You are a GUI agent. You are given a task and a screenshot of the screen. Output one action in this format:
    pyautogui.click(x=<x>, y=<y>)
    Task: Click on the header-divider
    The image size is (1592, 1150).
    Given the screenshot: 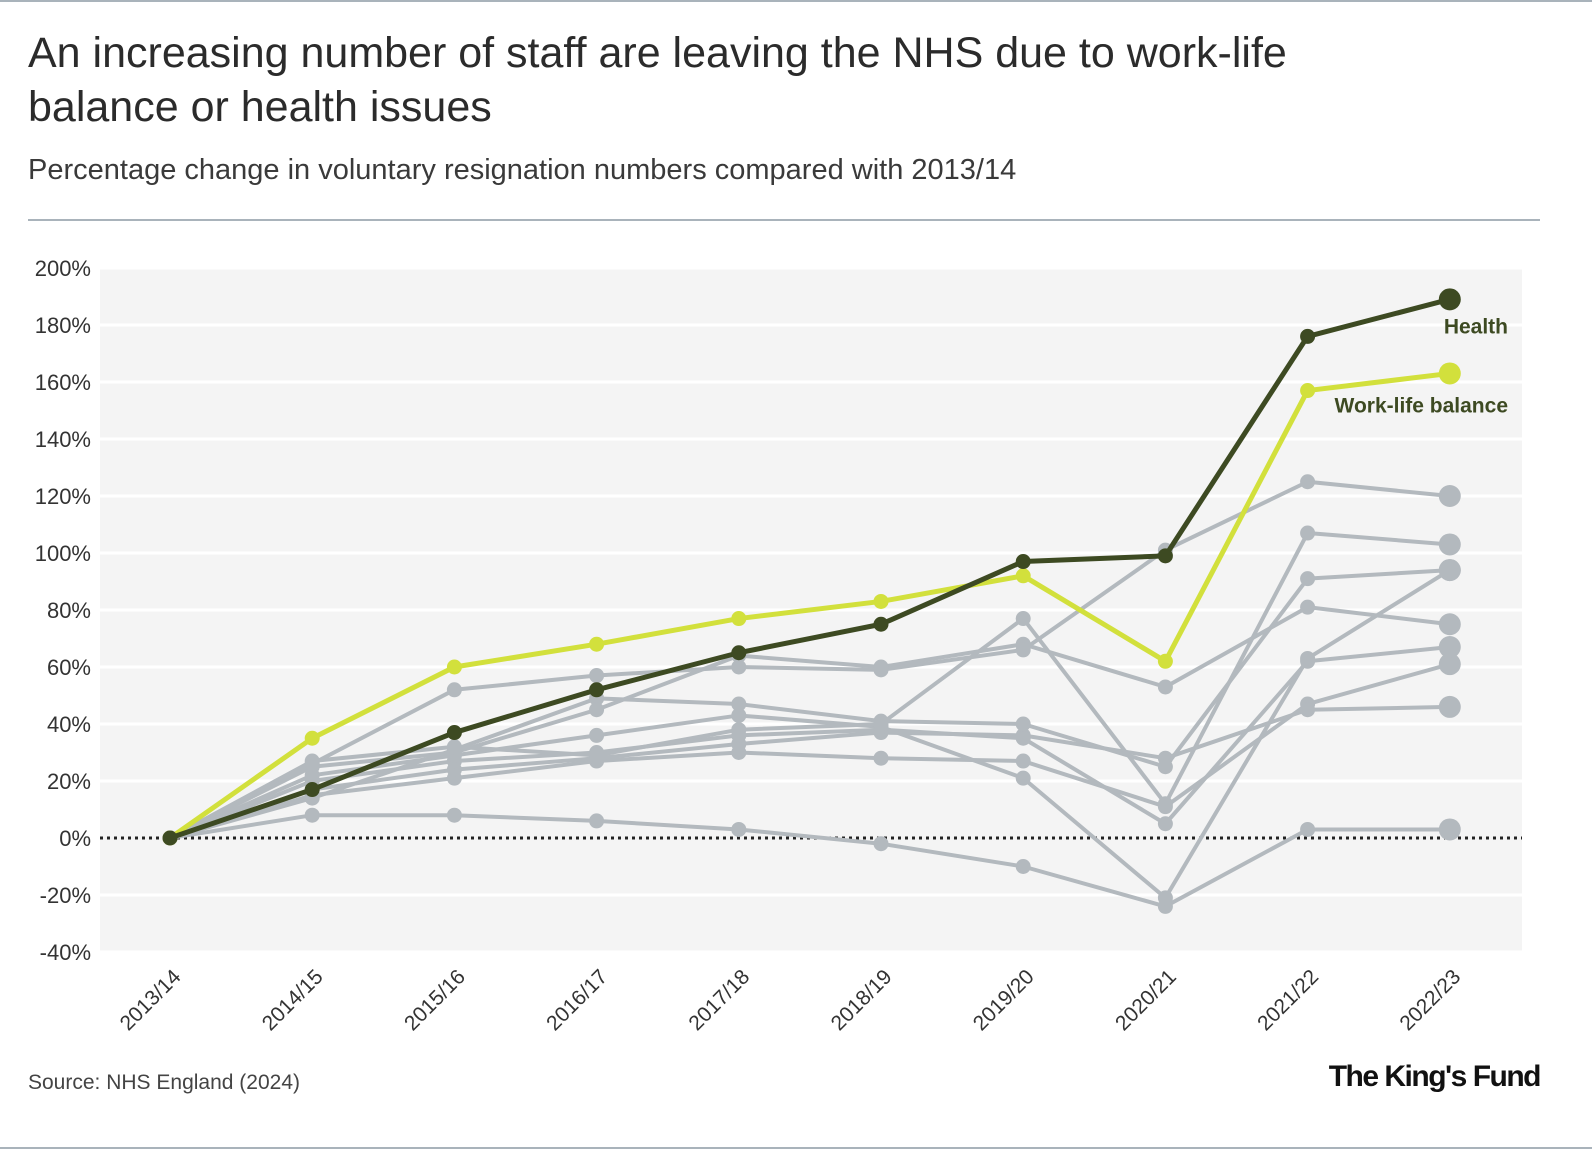 What is the action you would take?
    pyautogui.click(x=784, y=220)
    